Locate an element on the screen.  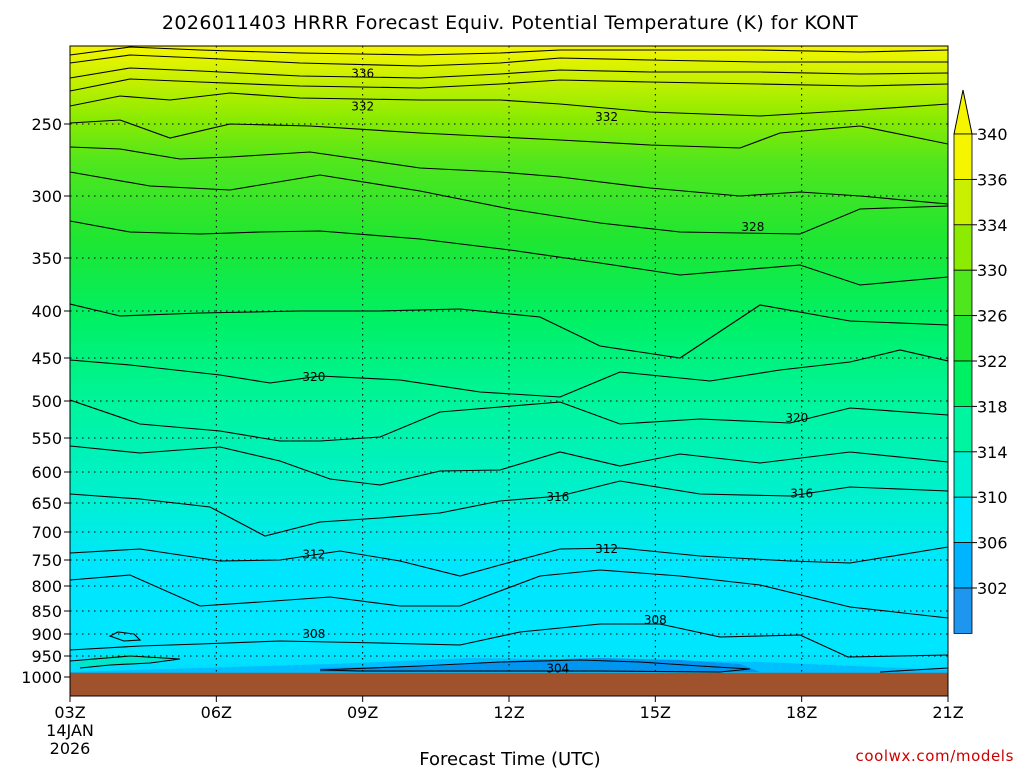
contour-label: 328 is located at coordinates (752, 227).